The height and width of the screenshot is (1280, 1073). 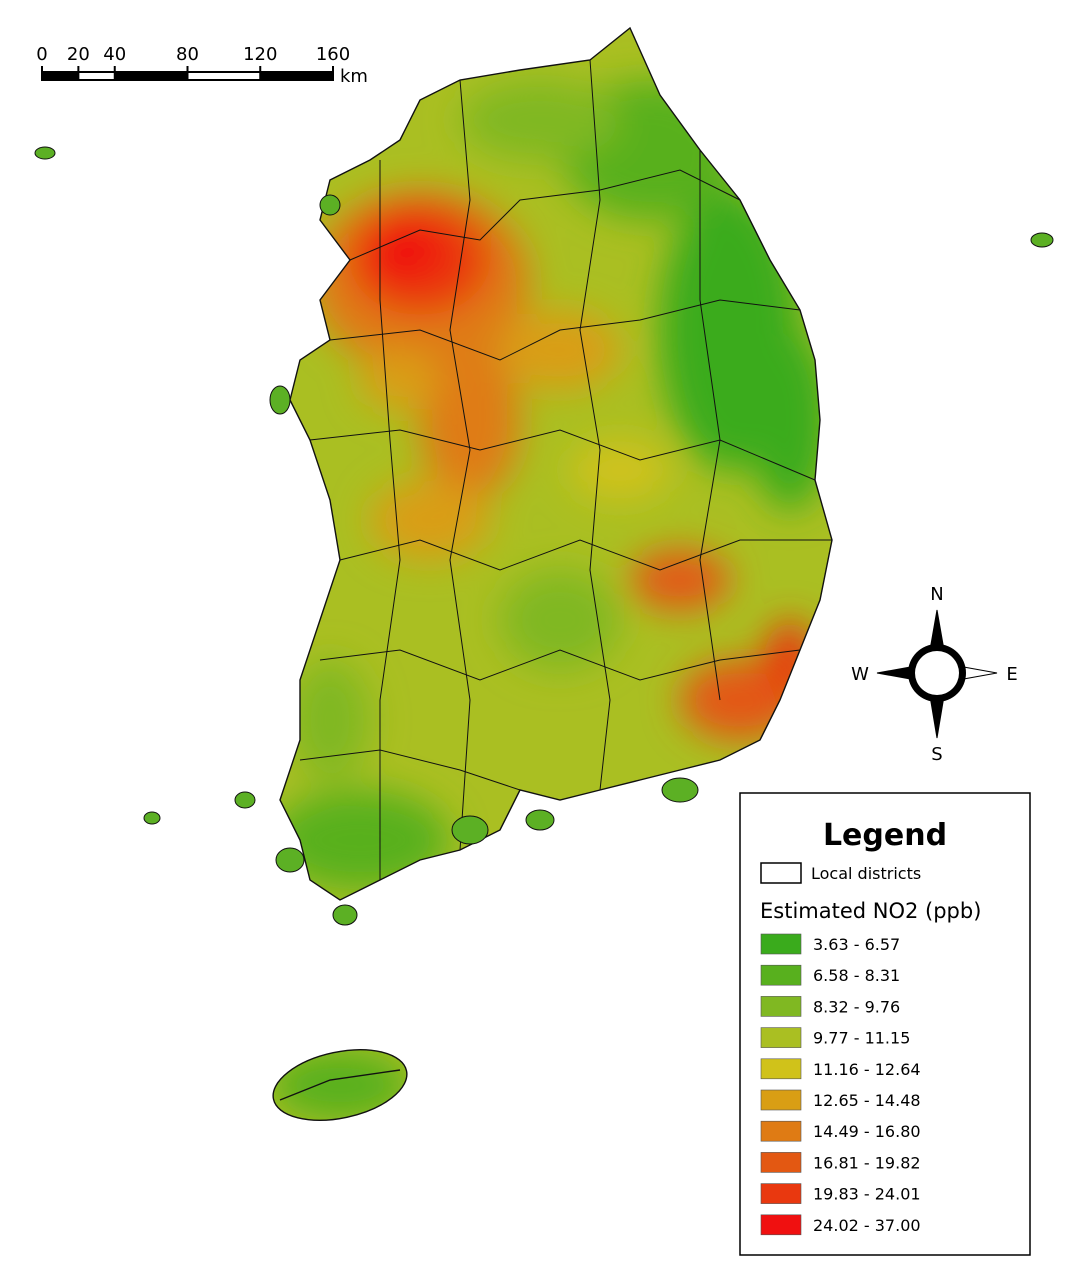 I want to click on legend-class-label: 6.58 - 8.31, so click(x=856, y=975).